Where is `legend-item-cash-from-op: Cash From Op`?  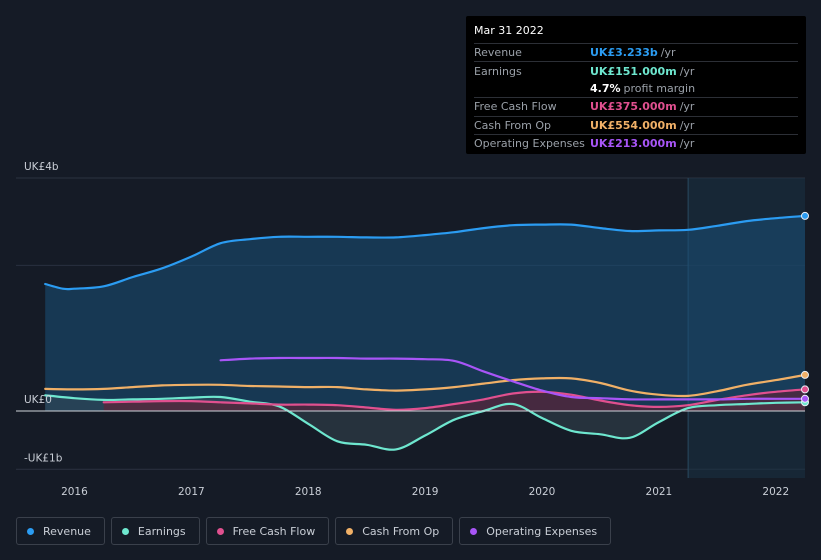 legend-item-cash-from-op: Cash From Op is located at coordinates (394, 531).